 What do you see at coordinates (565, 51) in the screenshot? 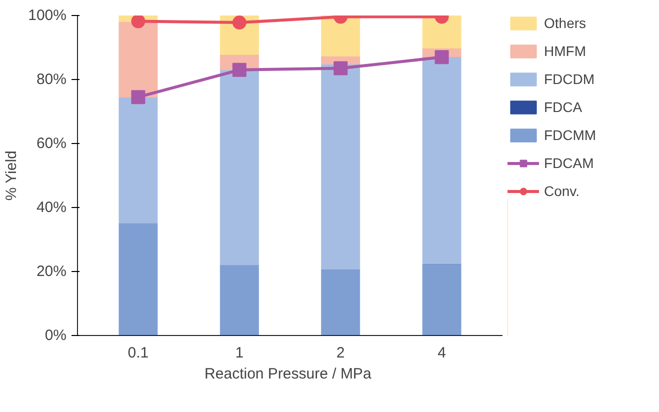
I see `legend-label: HMFM` at bounding box center [565, 51].